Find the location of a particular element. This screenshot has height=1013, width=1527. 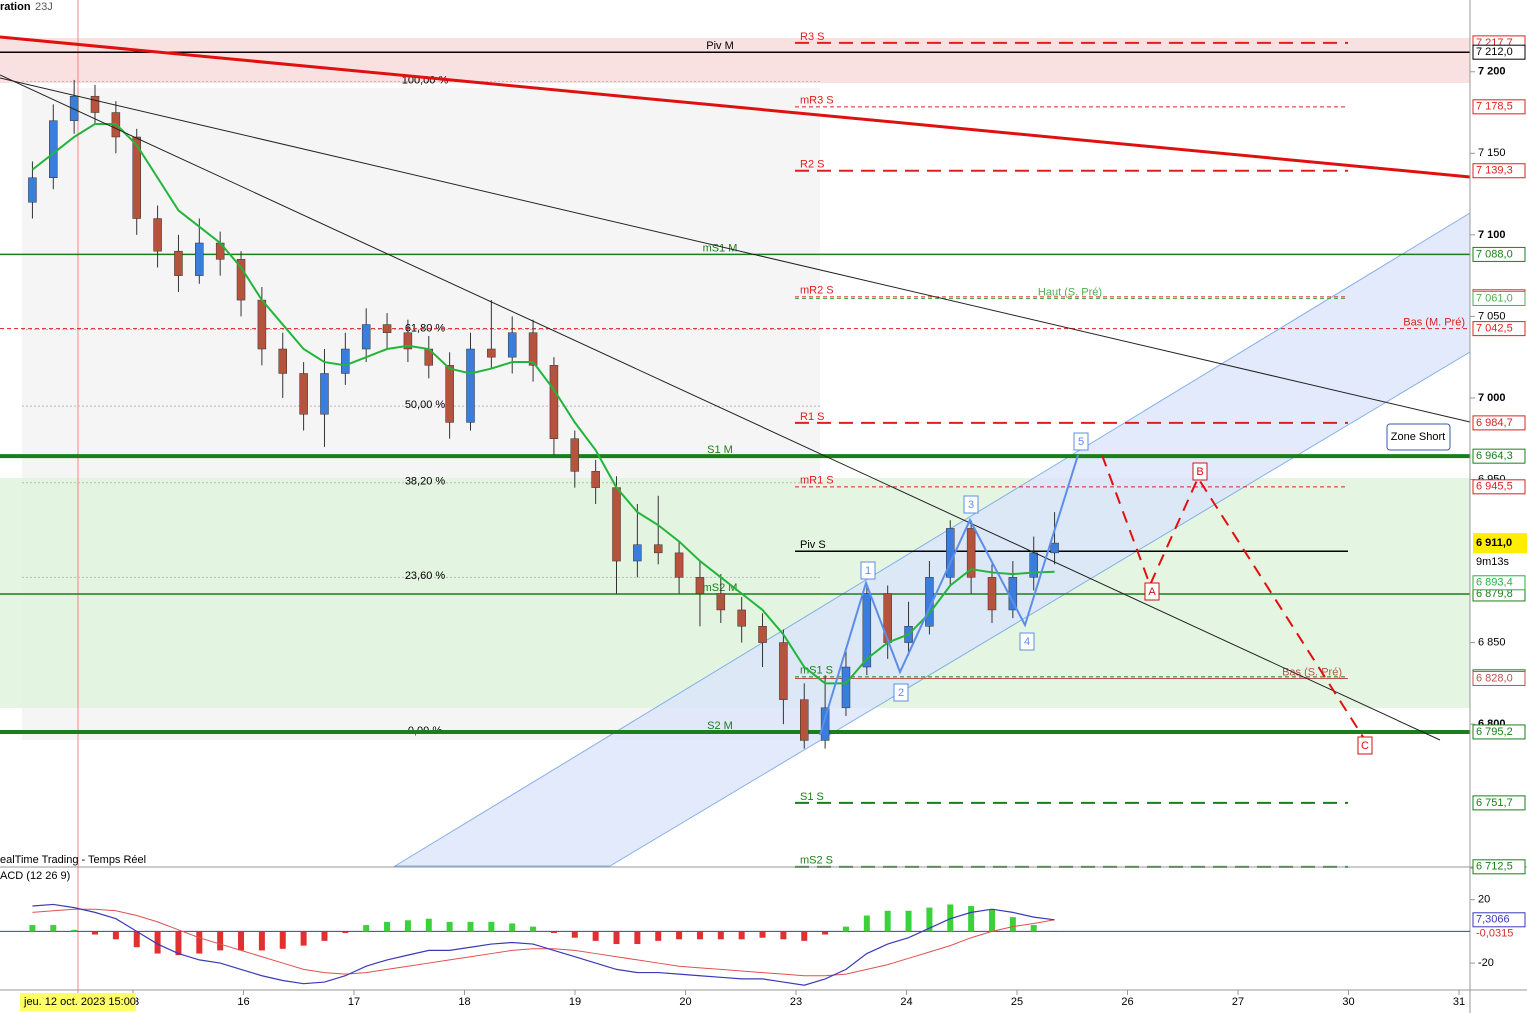

wave-label: 2 is located at coordinates (901, 693).